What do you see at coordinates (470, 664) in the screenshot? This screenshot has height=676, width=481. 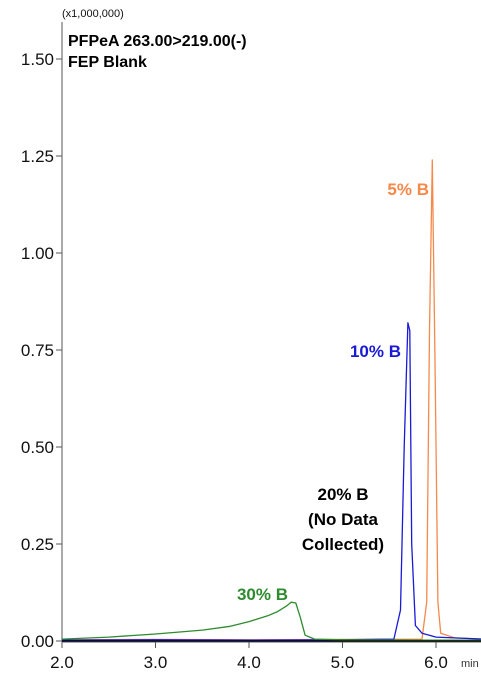 I see `x-axis-unit-label: min` at bounding box center [470, 664].